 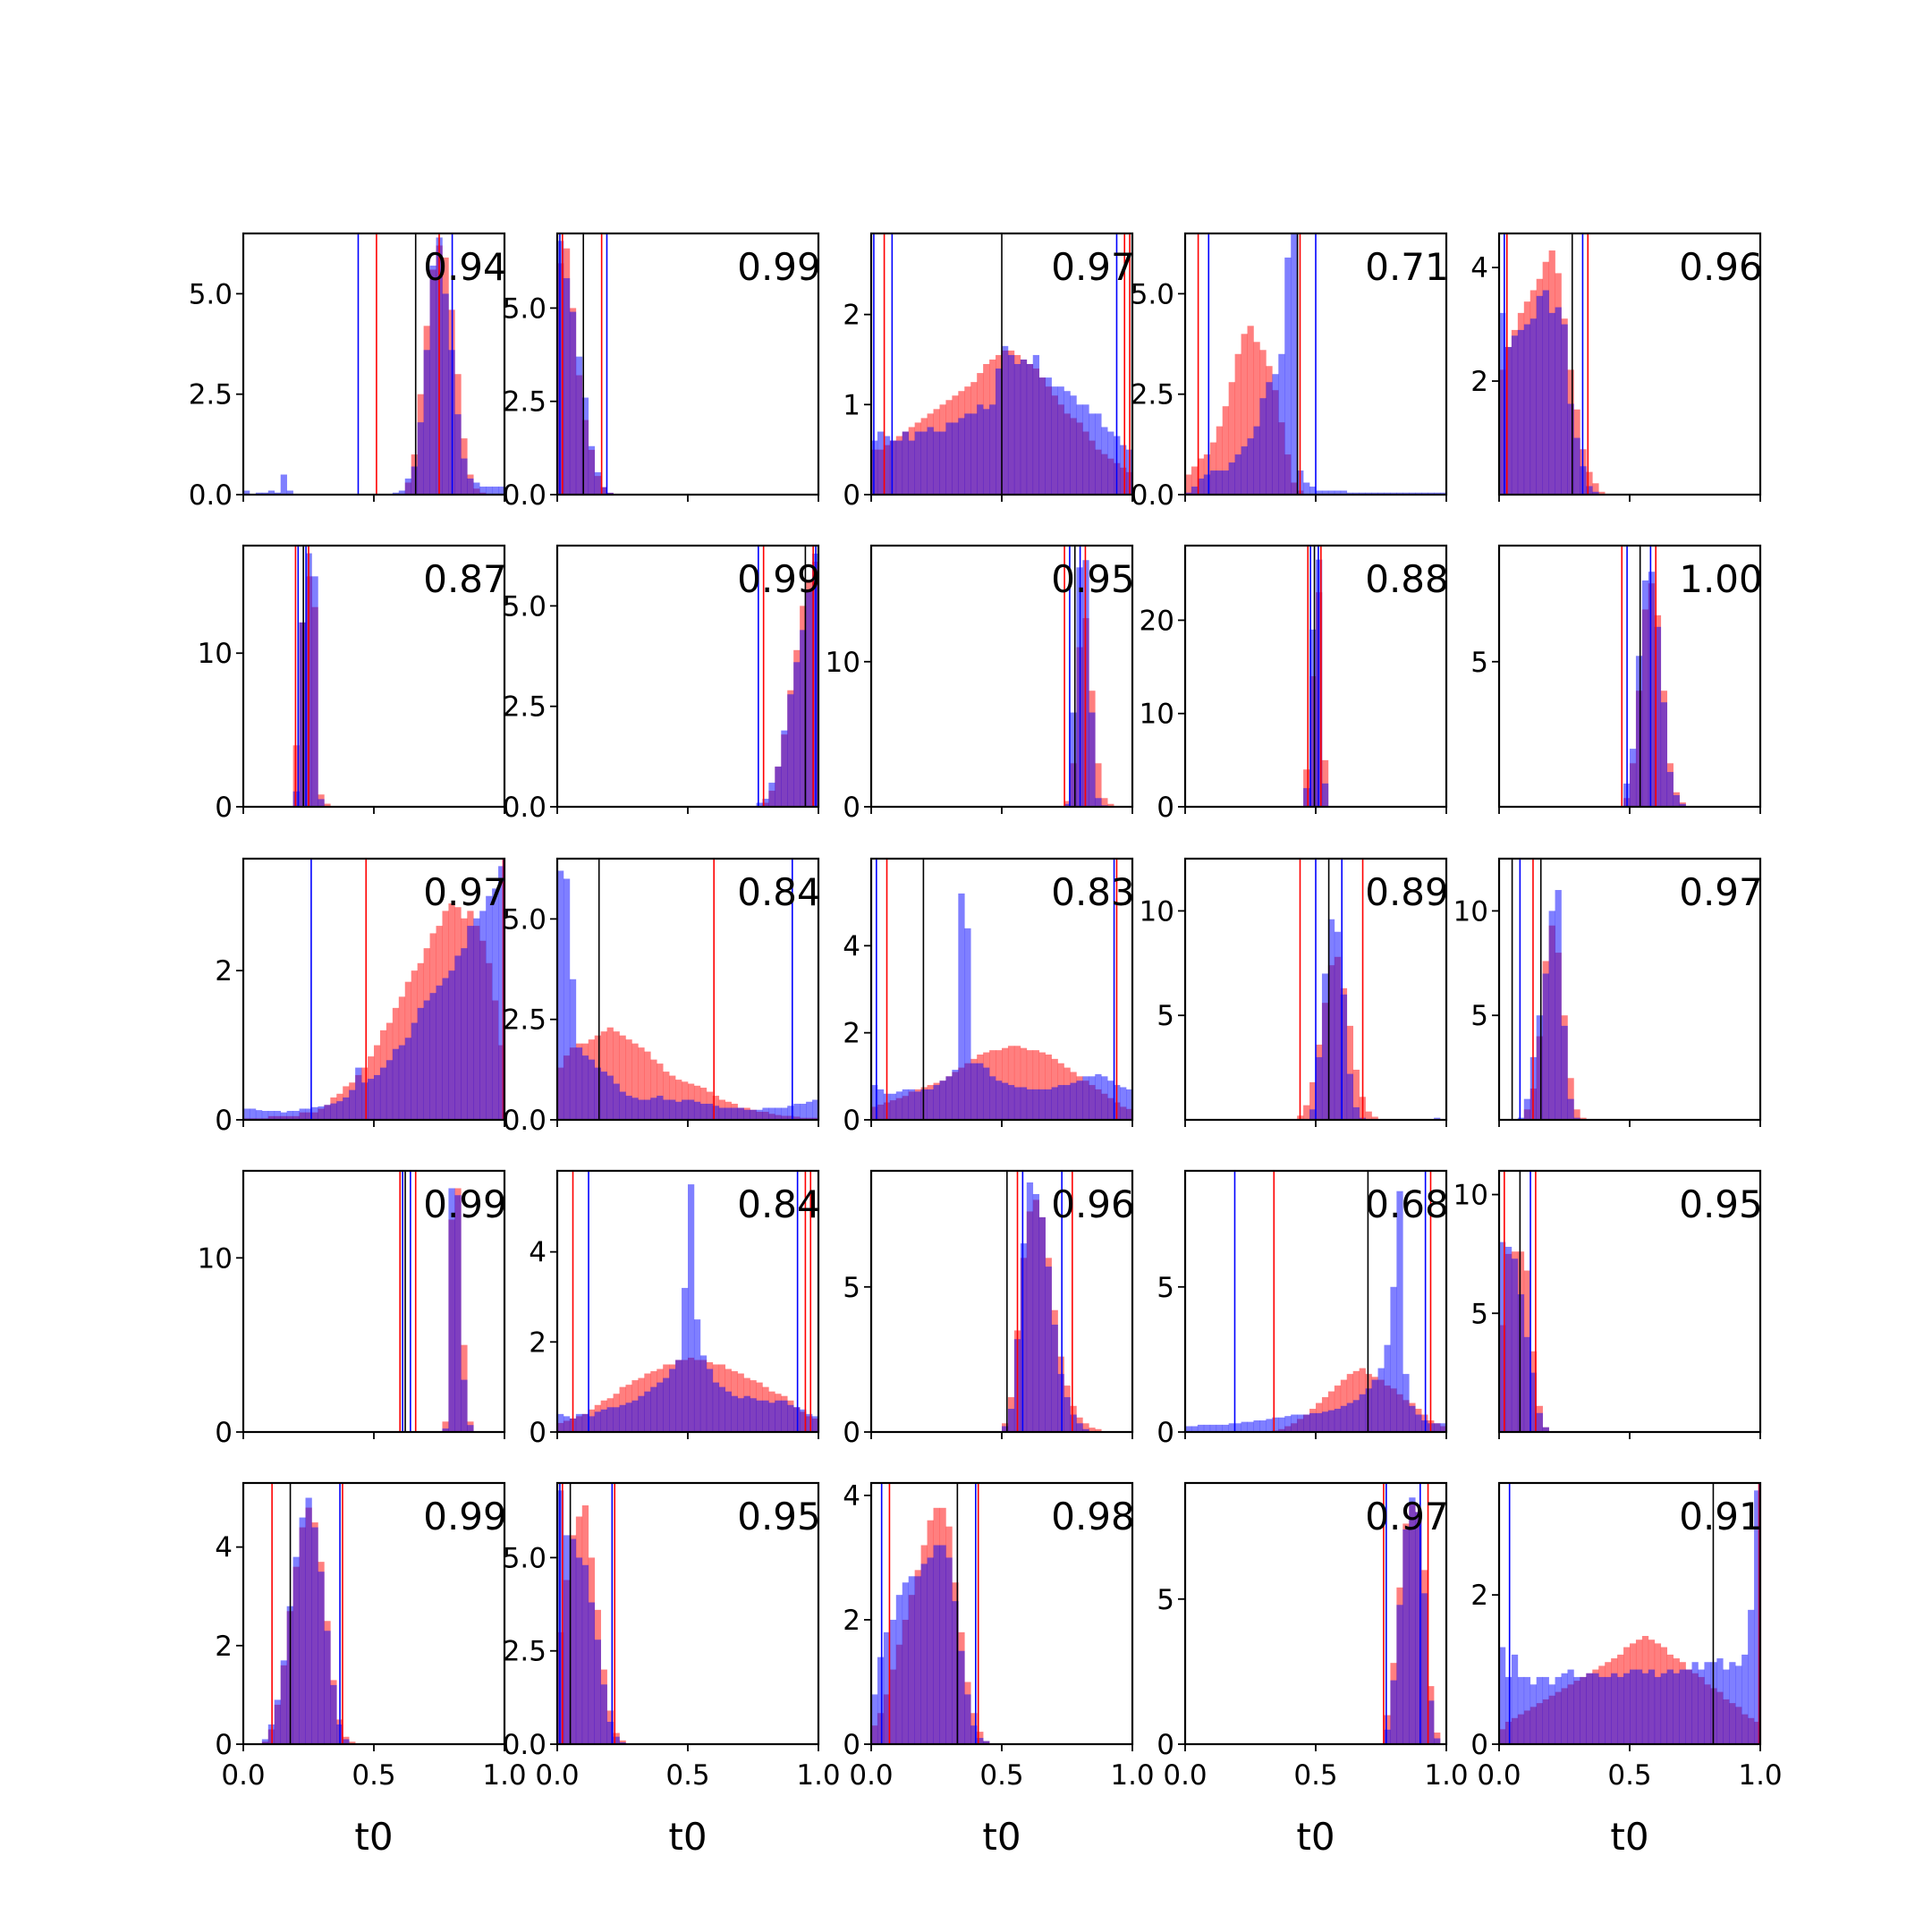 What do you see at coordinates (672, 1670) in the screenshot?
I see `subplot-22: 0.0 2.5 5.0 0.0 0.5 1.0 0.95 t0` at bounding box center [672, 1670].